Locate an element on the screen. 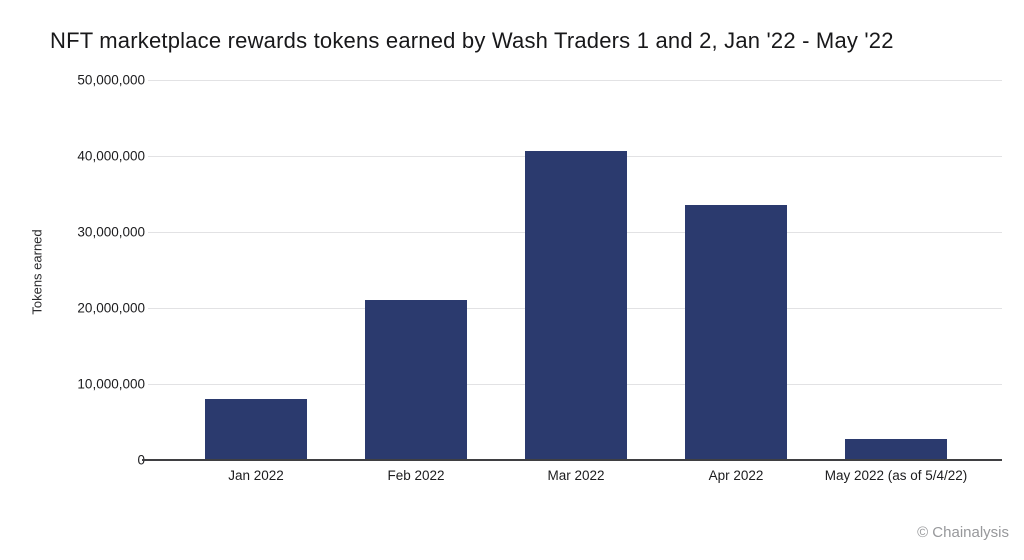  bar-Mar 2022 is located at coordinates (576, 305).